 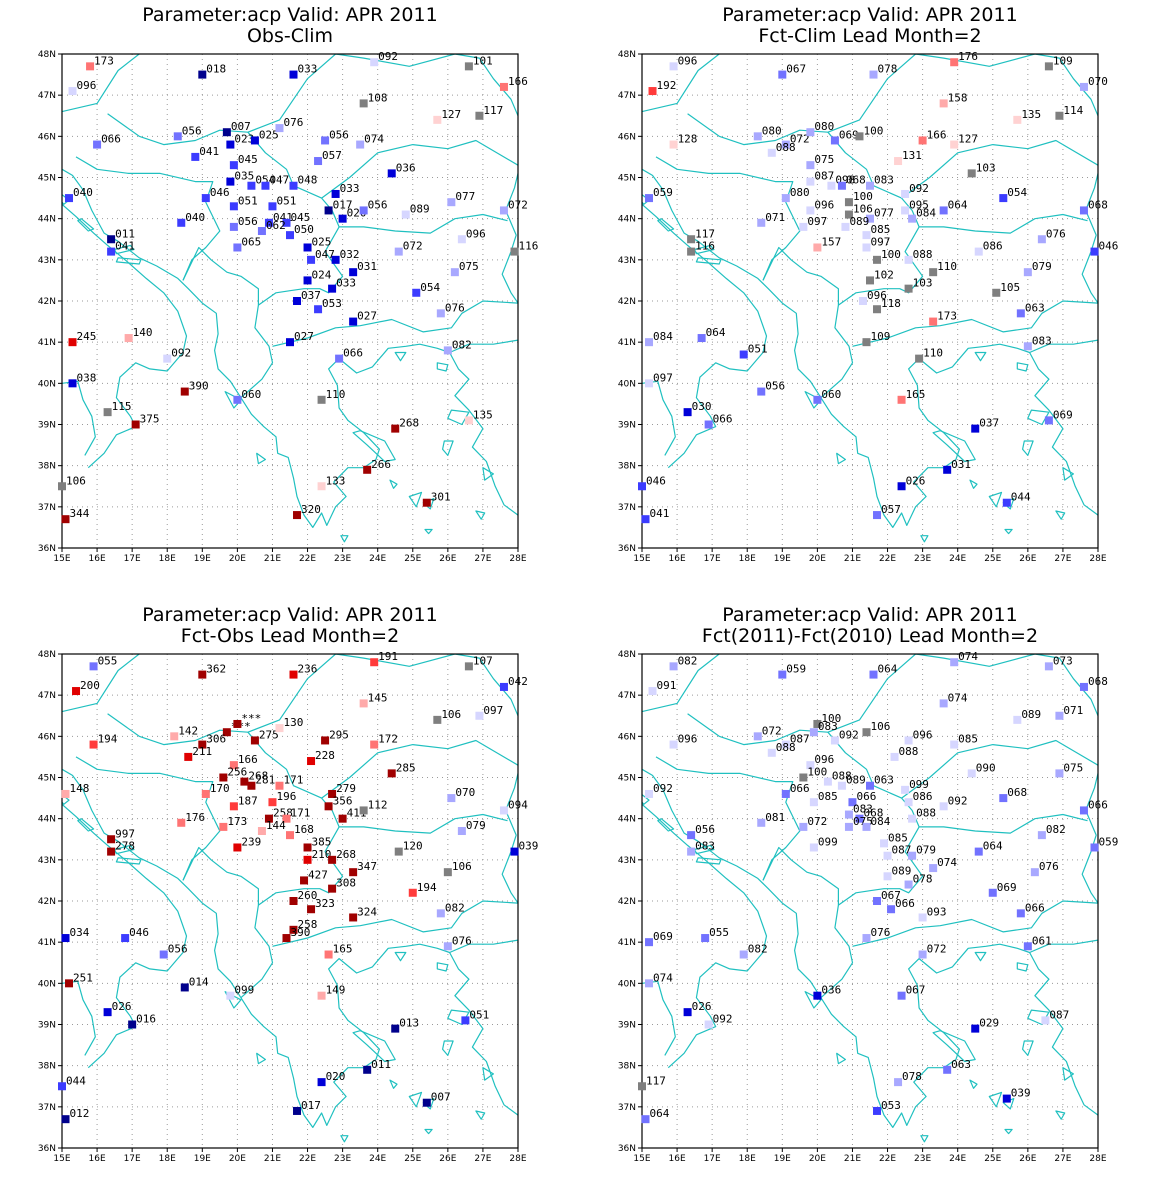 I want to click on station-value: 091, so click(x=667, y=685).